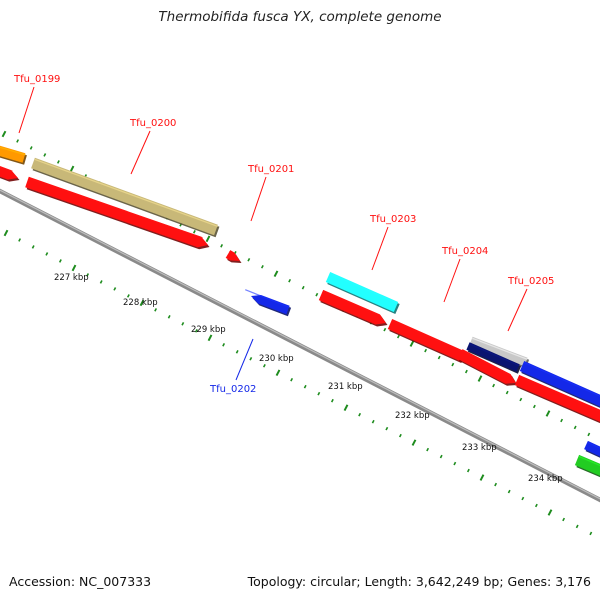 This screenshot has height=600, width=600. I want to click on feature-tfu0199-orange-highlight, so click(13, 151).